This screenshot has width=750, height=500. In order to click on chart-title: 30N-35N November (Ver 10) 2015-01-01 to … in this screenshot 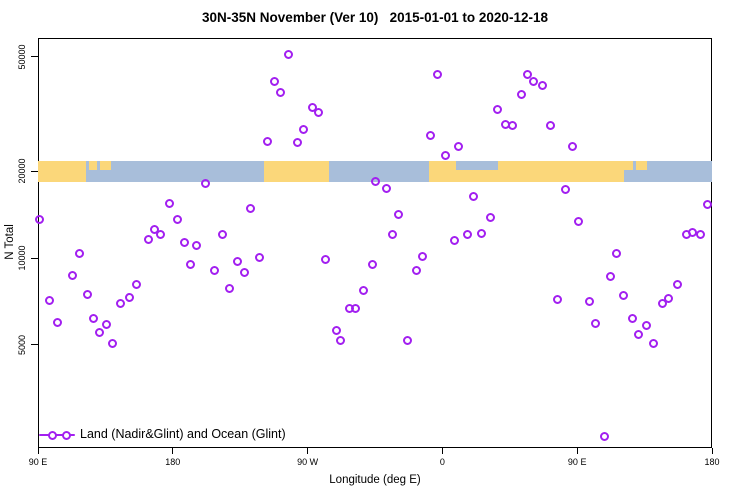, I will do `click(375, 17)`.